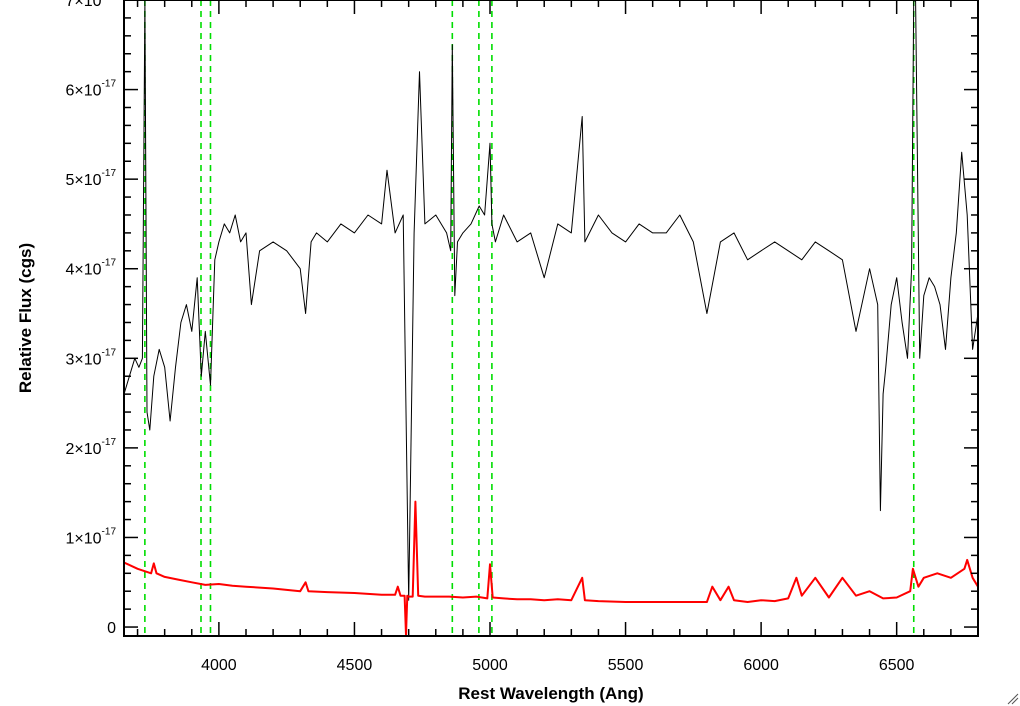 This screenshot has height=706, width=1020. What do you see at coordinates (91, 5) in the screenshot?
I see `y-tick-label: 7×10-17` at bounding box center [91, 5].